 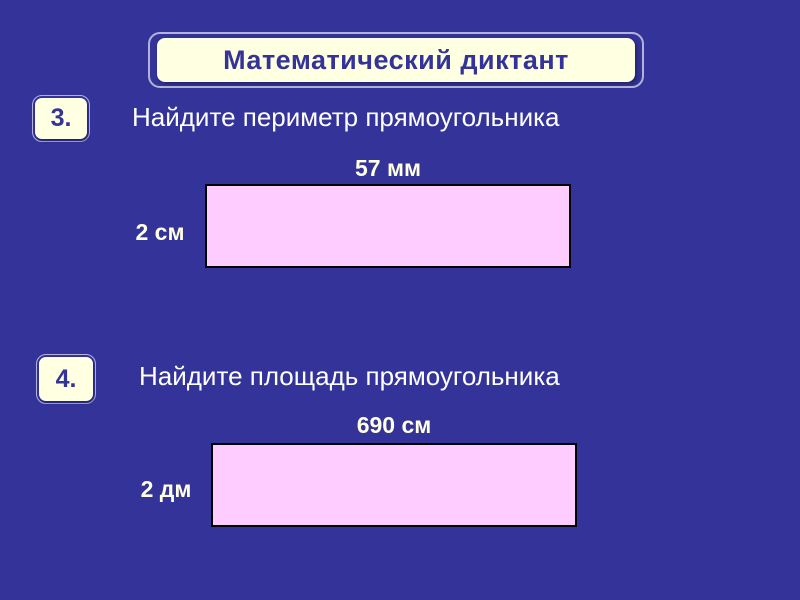 I want to click on question-4-height-label: 2 дм, so click(x=166, y=489).